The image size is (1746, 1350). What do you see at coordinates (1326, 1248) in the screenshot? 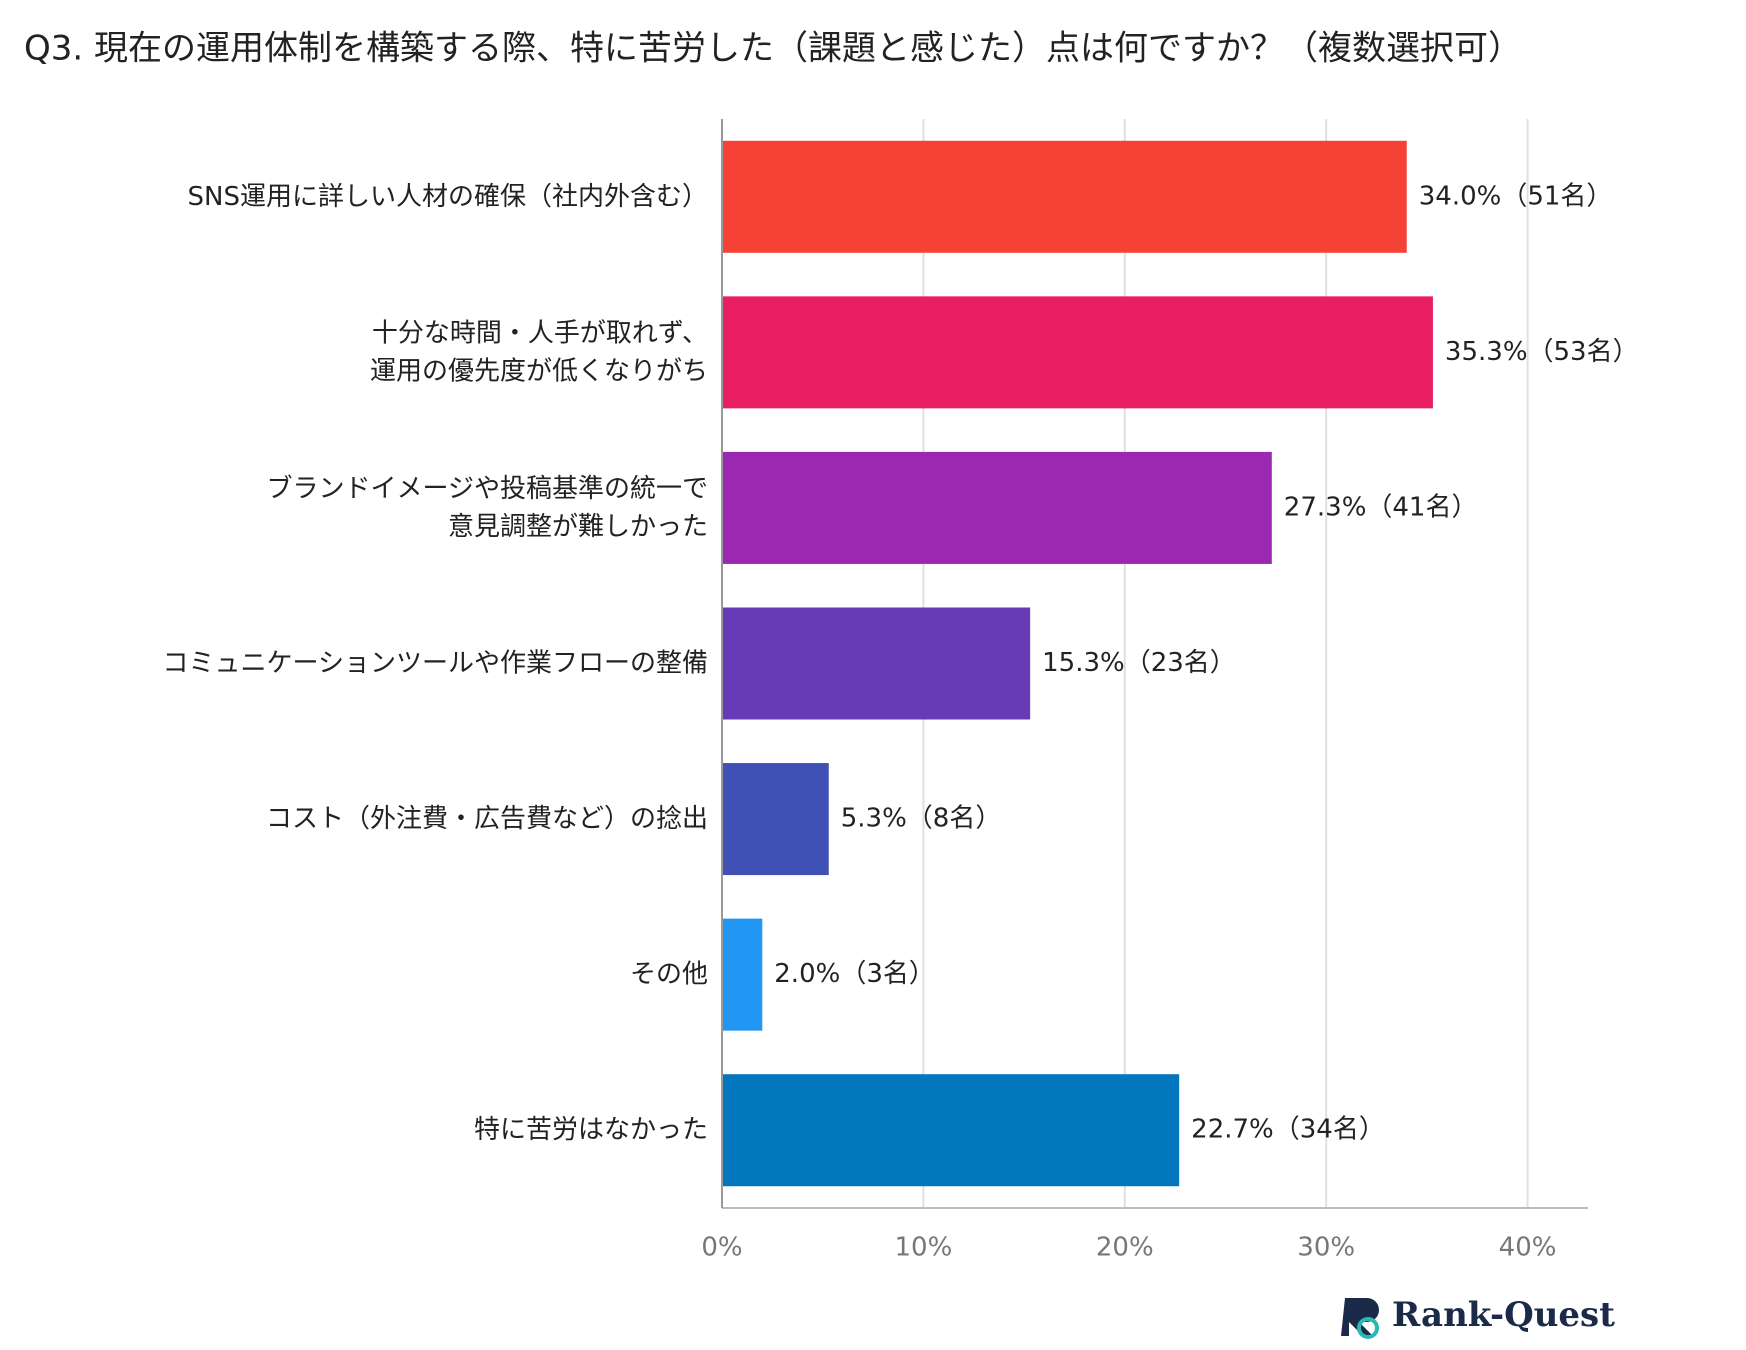
I see `x-tick-label: 30%` at bounding box center [1326, 1248].